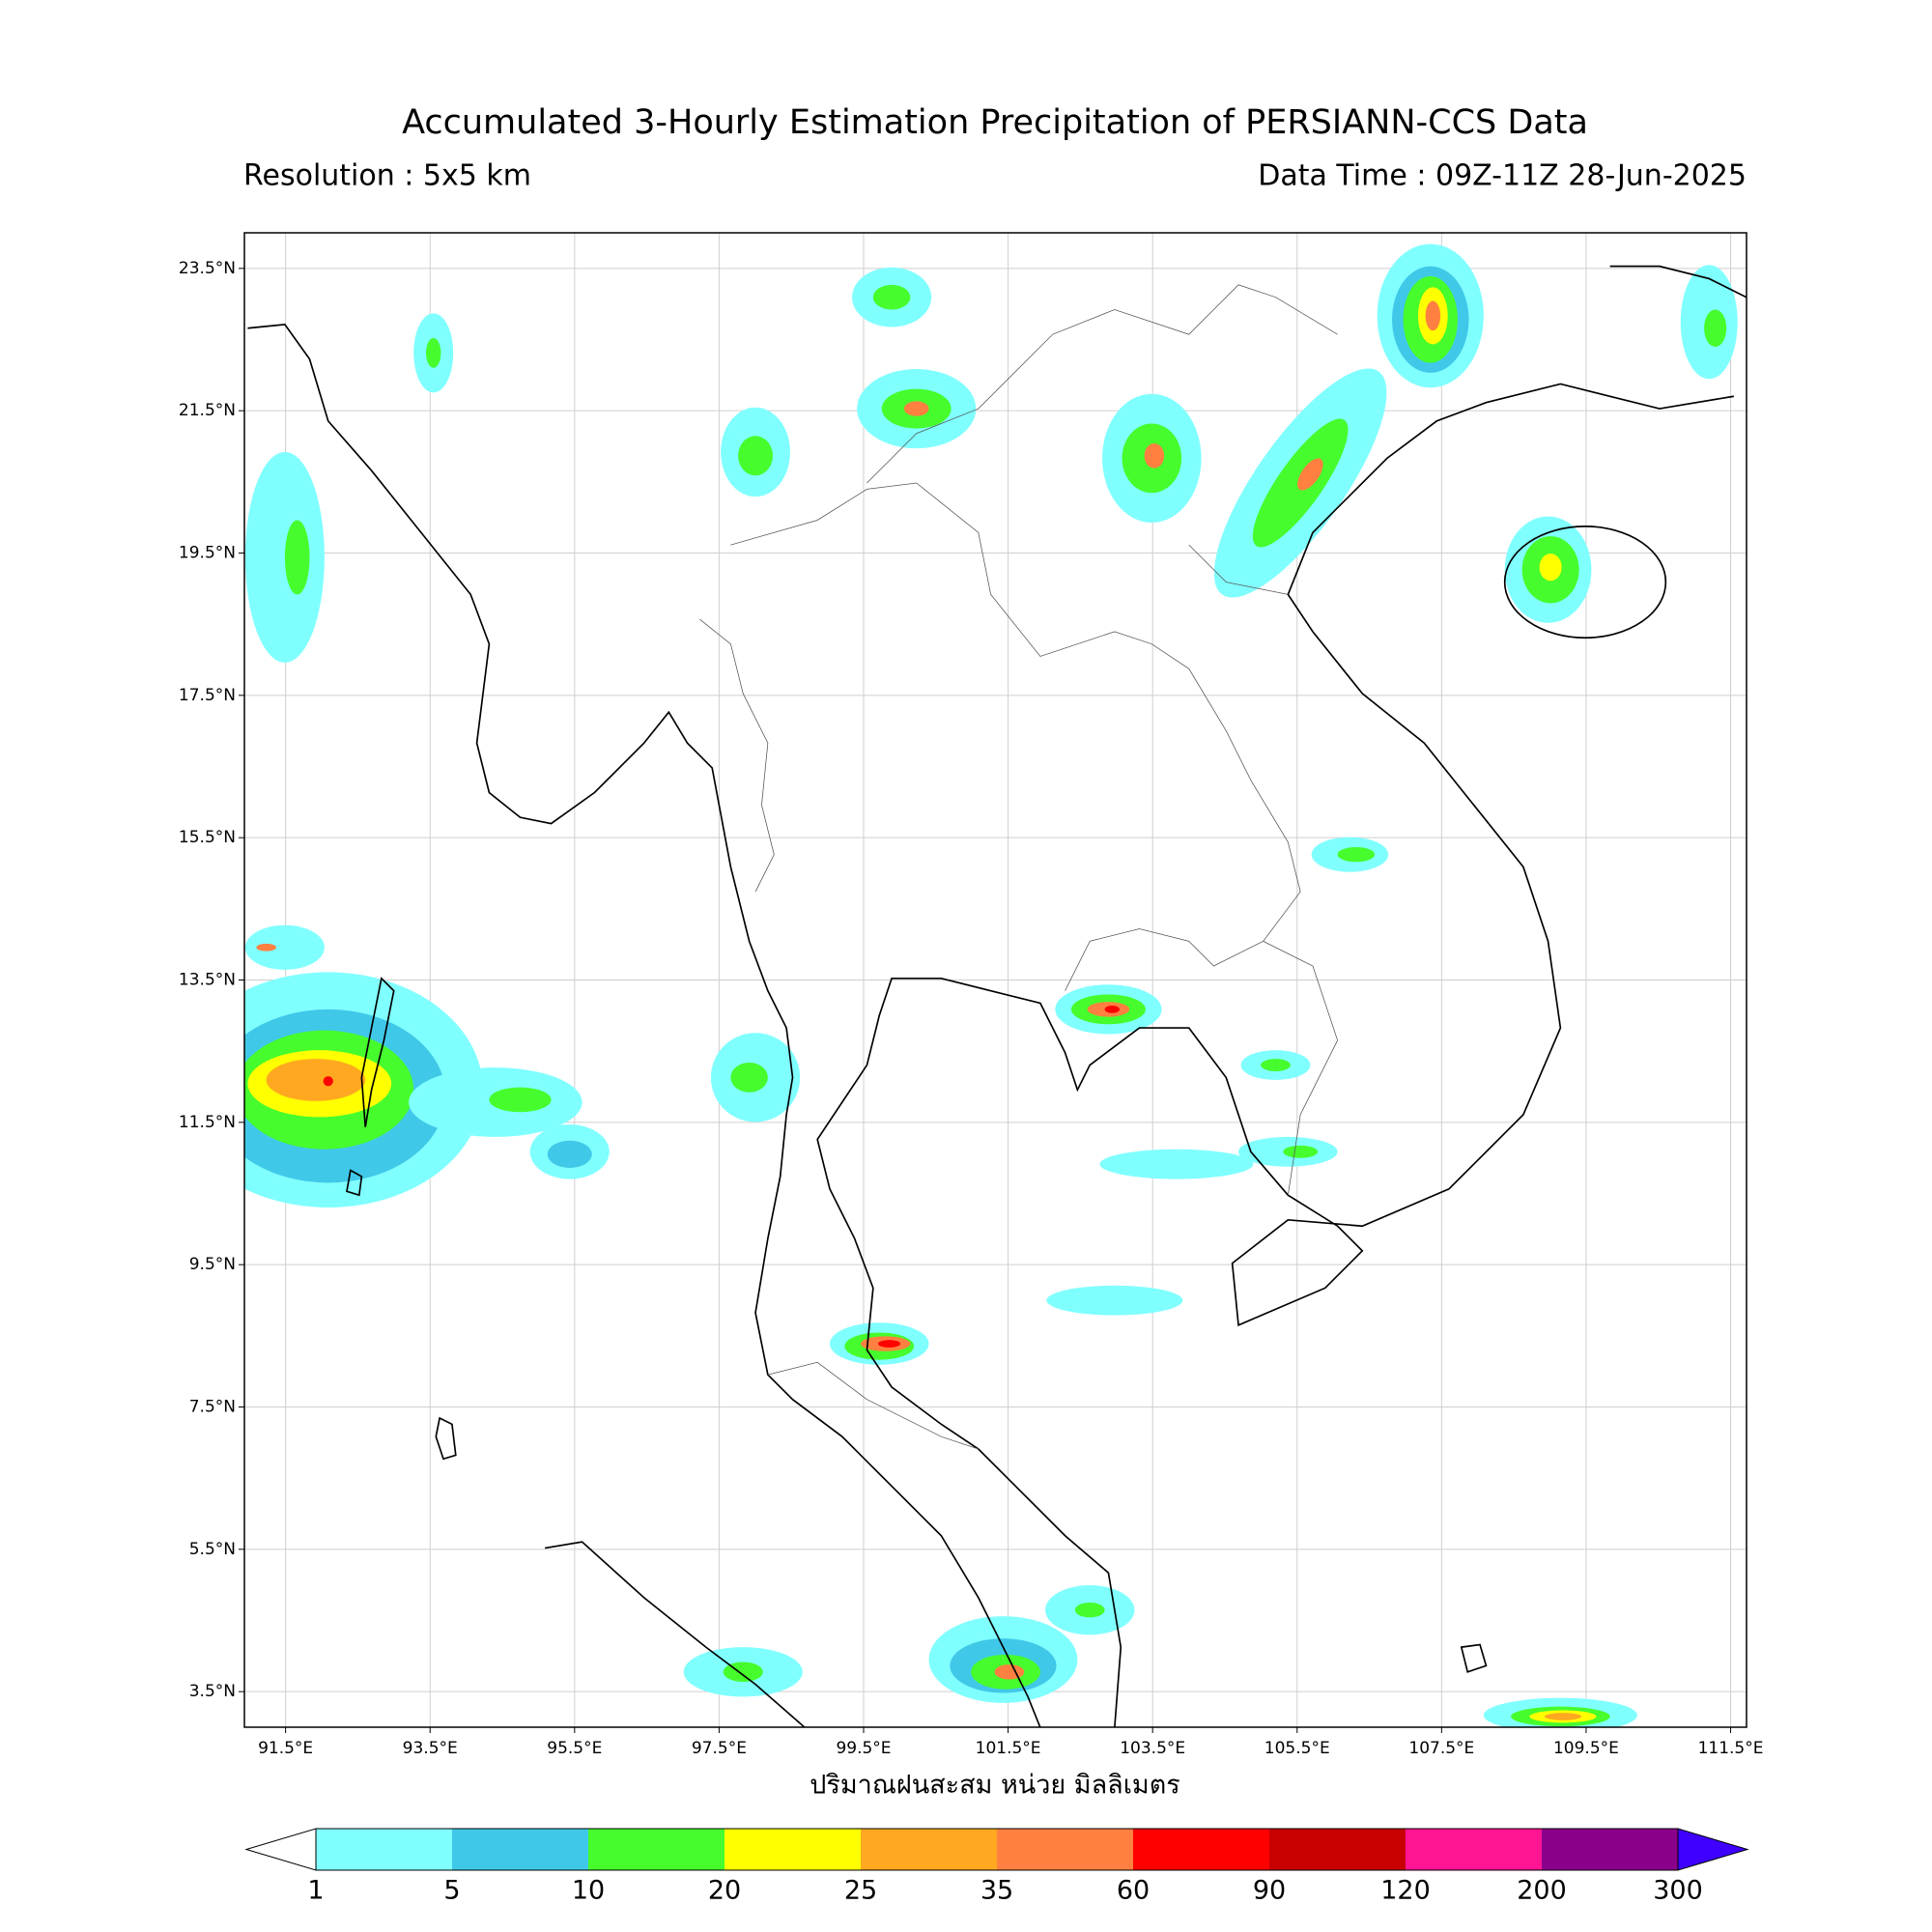 Image resolution: width=1932 pixels, height=1932 pixels. I want to click on colorbar-label: 1, so click(315, 1891).